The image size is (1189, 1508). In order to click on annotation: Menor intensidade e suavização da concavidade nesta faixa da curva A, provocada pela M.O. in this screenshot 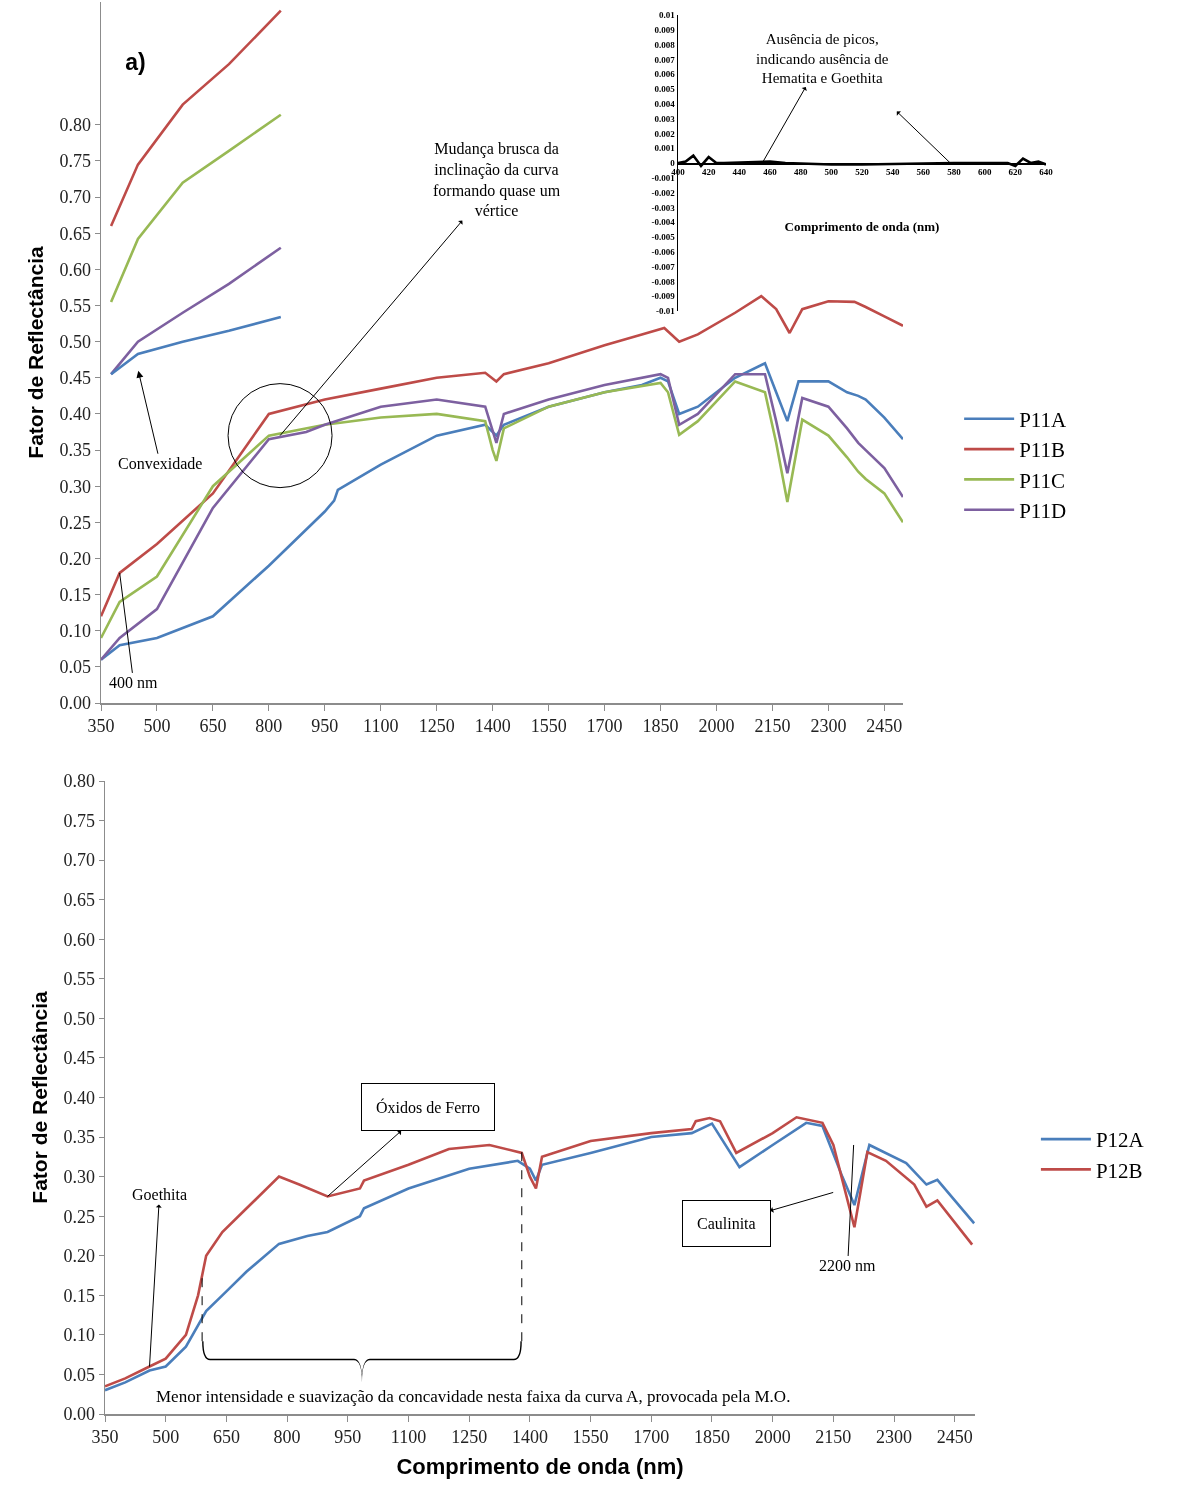, I will do `click(473, 1396)`.